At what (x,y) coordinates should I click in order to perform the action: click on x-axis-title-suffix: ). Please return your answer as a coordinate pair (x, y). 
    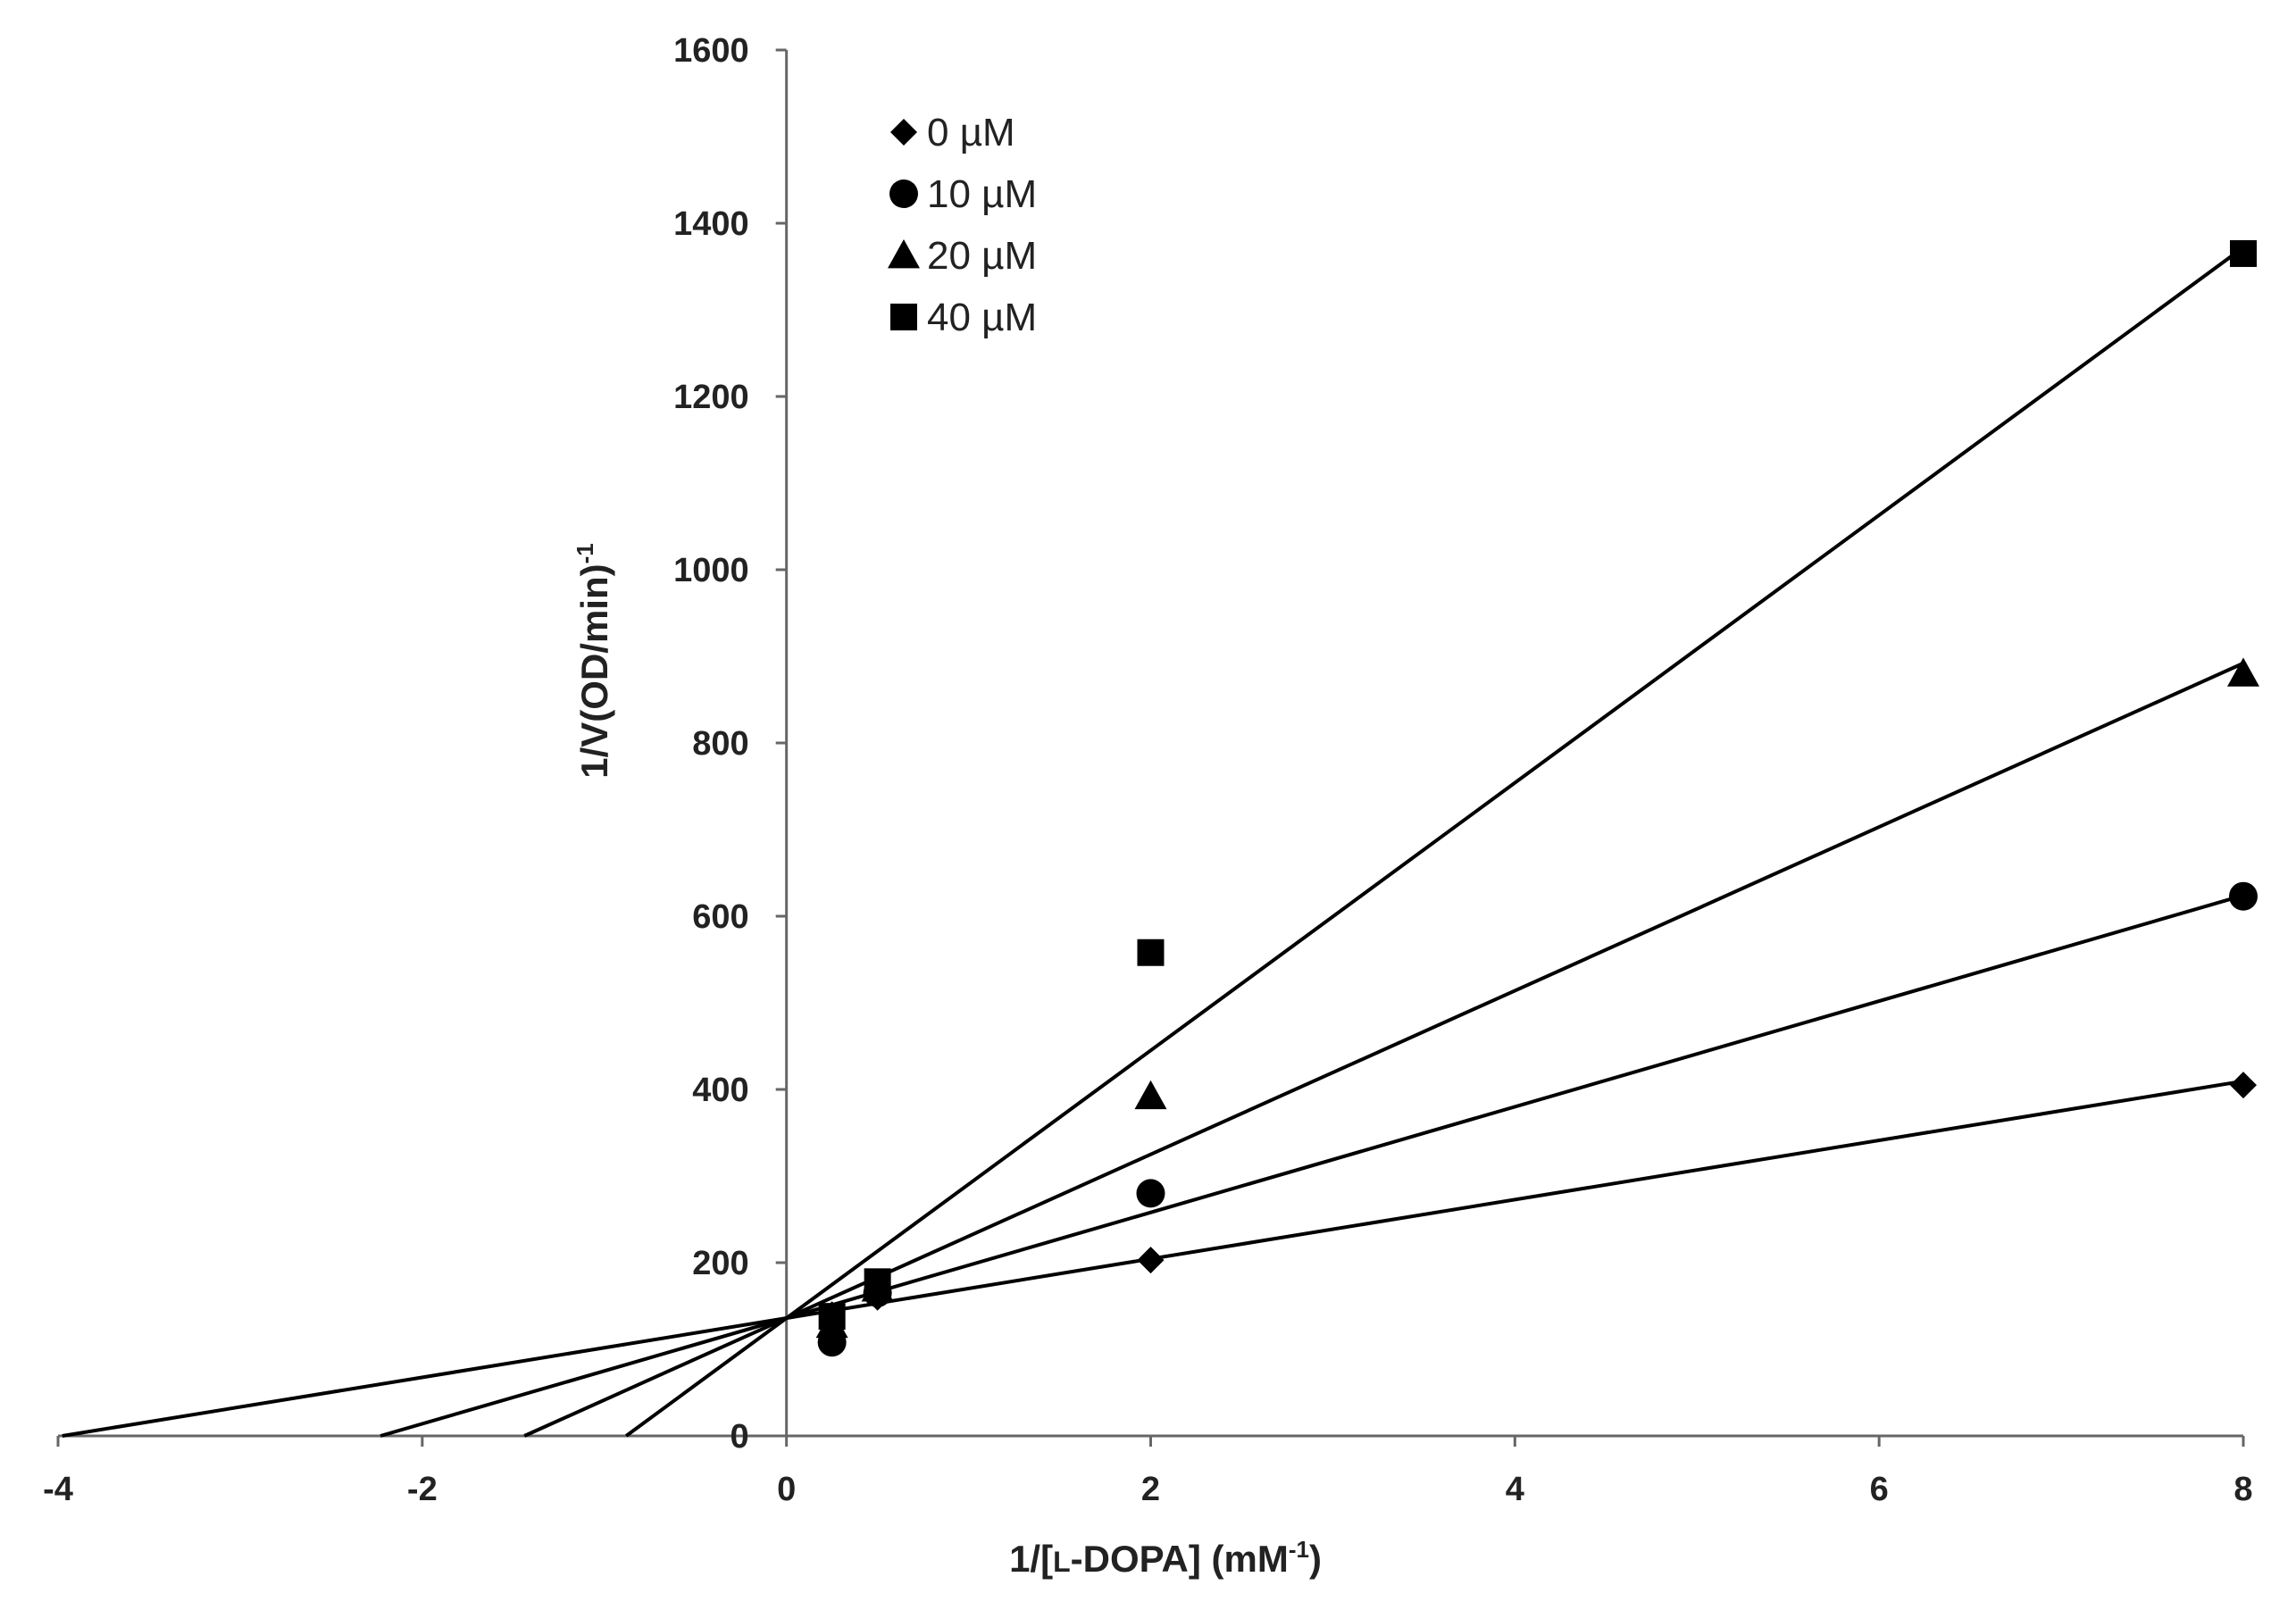
    Looking at the image, I should click on (1315, 1559).